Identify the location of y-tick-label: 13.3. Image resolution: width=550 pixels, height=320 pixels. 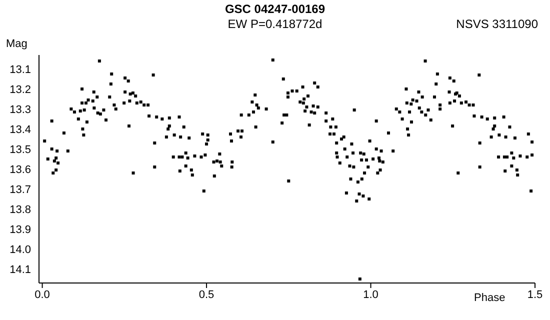
(20, 110).